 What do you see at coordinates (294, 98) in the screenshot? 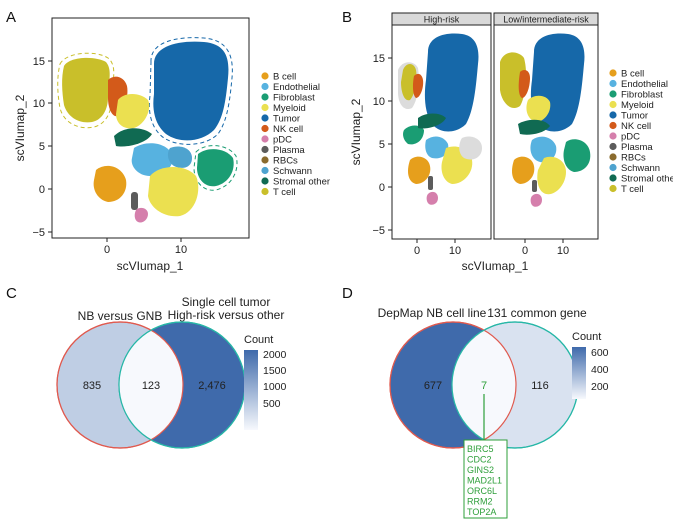
I see `legend-label-fibroblast: Fibroblast` at bounding box center [294, 98].